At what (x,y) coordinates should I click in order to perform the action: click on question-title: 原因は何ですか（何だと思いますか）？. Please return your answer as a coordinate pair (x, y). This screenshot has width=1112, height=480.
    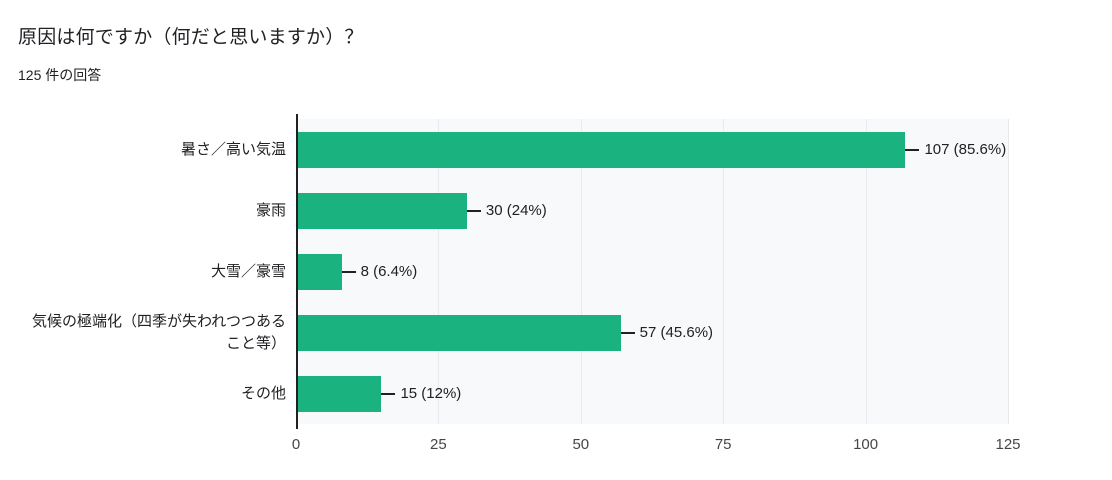
    Looking at the image, I should click on (191, 37).